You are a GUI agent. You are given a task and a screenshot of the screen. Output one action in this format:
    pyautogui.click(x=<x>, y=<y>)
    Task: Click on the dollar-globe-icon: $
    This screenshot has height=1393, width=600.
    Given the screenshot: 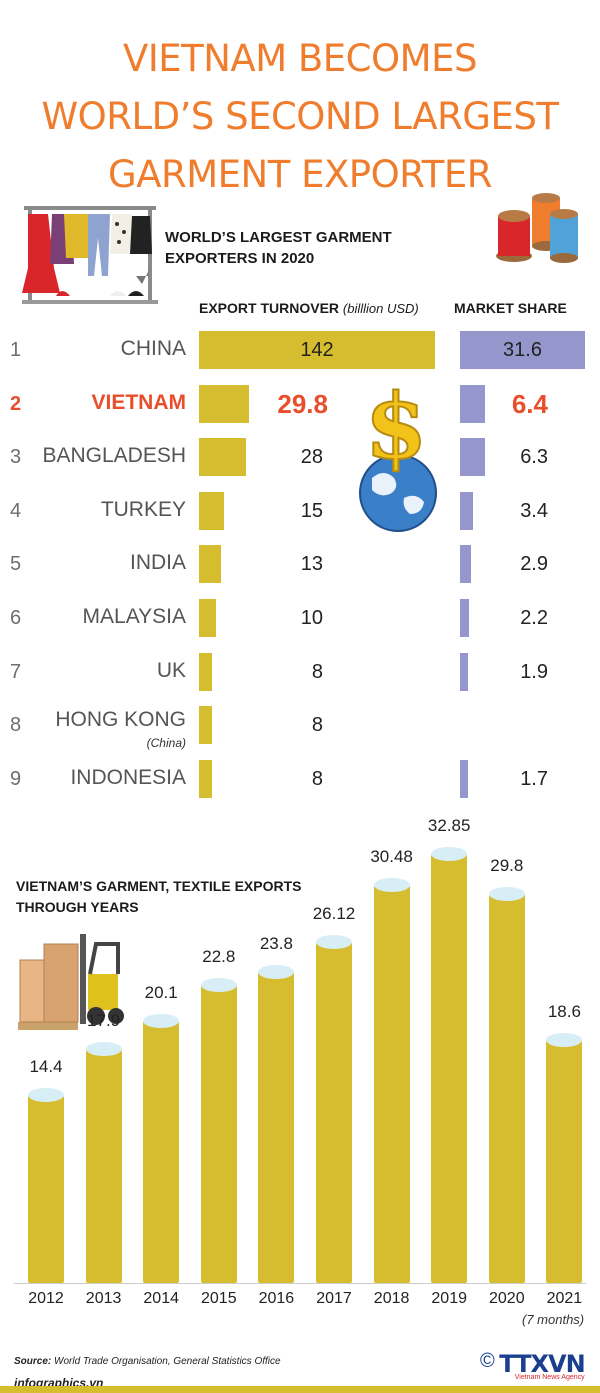 What is the action you would take?
    pyautogui.click(x=398, y=455)
    